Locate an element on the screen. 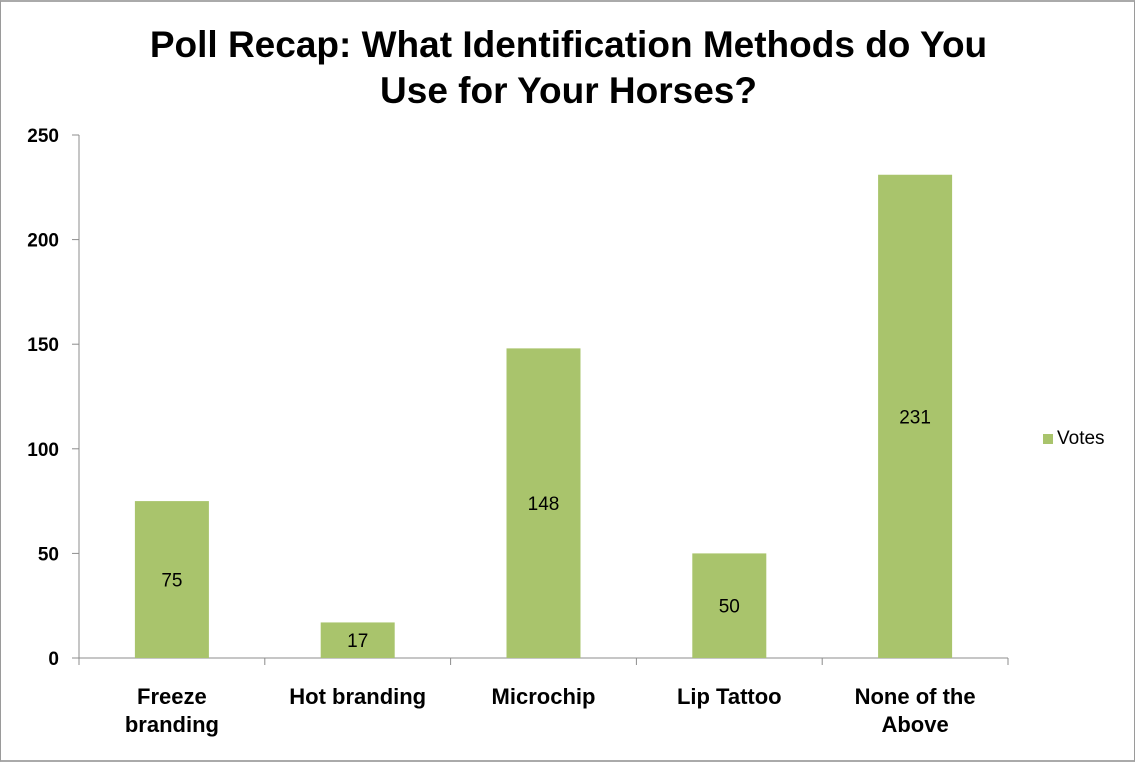 Image resolution: width=1137 pixels, height=764 pixels. bar-none-of-the-above is located at coordinates (915, 416).